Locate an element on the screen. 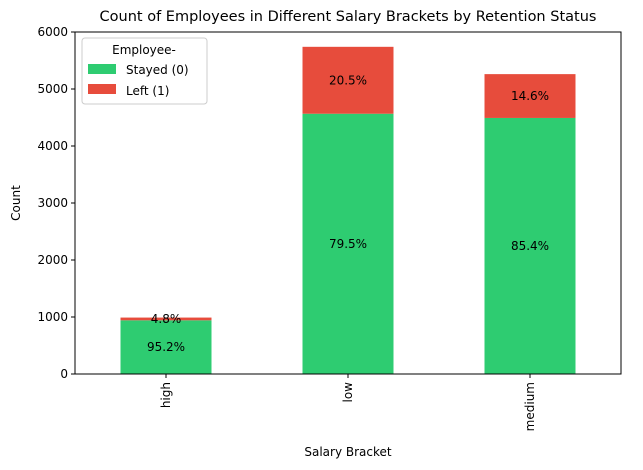 The width and height of the screenshot is (643, 470). bar-label-medium-stayed: 85.4% is located at coordinates (530, 246).